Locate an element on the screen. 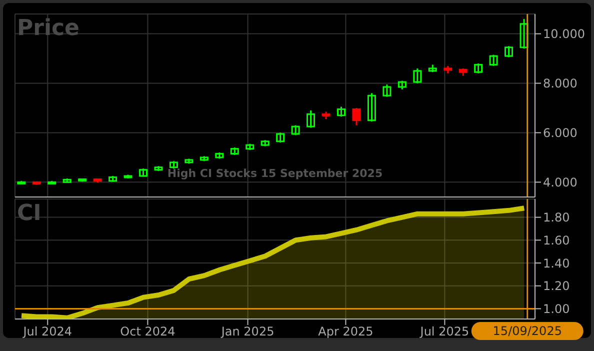 The height and width of the screenshot is (351, 594). y-tick-label: 10.000 is located at coordinates (564, 34).